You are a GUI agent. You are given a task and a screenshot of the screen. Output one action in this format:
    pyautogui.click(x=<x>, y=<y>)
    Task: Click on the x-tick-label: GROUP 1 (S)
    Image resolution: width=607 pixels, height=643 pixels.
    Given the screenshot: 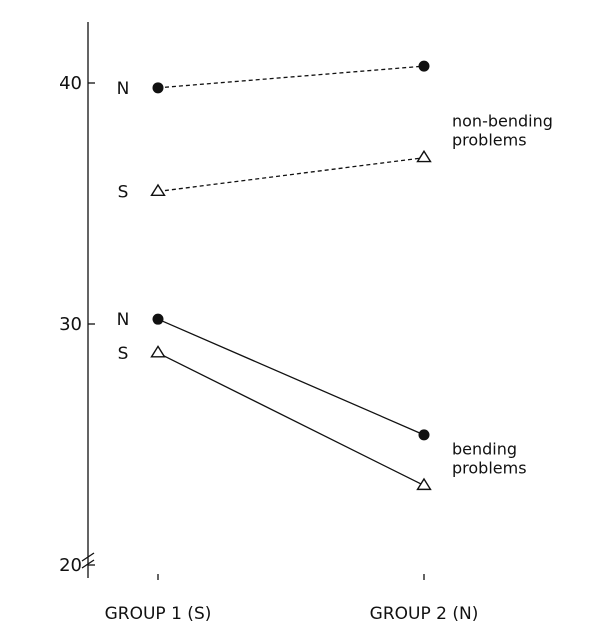 What is the action you would take?
    pyautogui.click(x=158, y=614)
    